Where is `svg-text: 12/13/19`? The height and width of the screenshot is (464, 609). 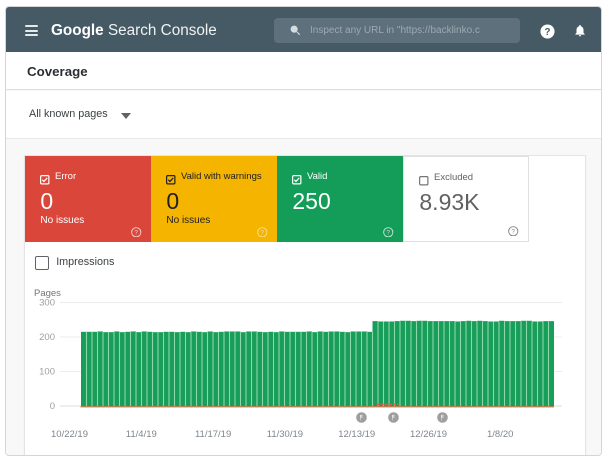 svg-text: 12/13/19 is located at coordinates (356, 434).